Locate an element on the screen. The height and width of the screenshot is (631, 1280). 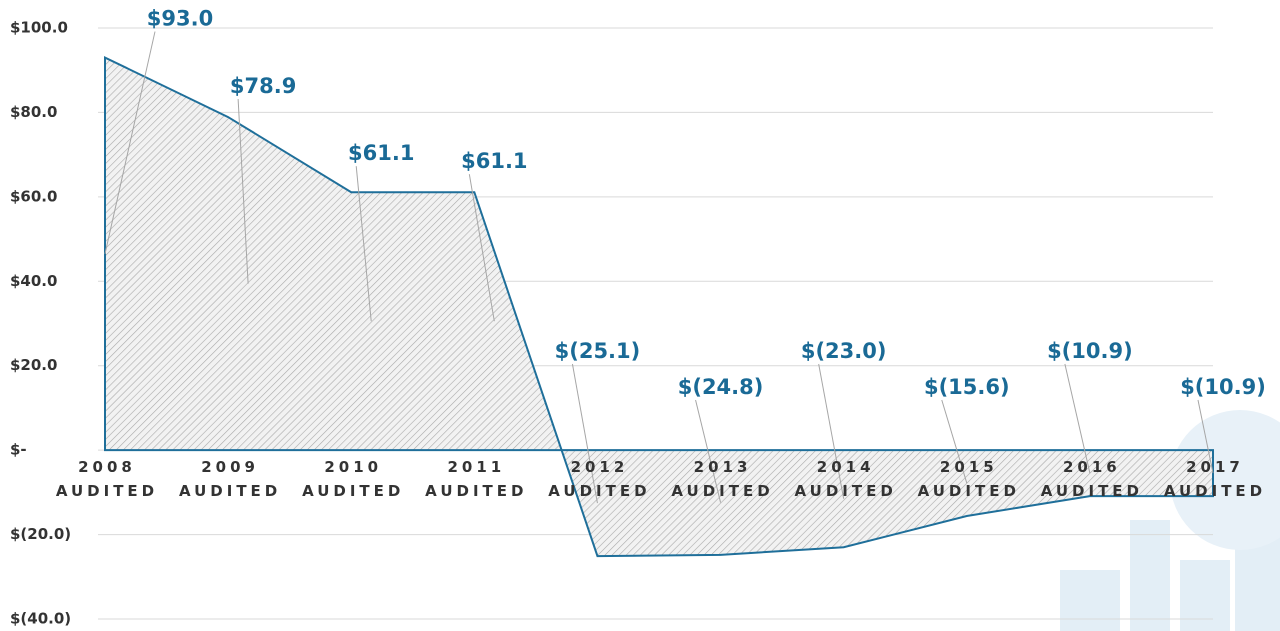
x-tick-label: 2014 AUDITED is located at coordinates (845, 479).